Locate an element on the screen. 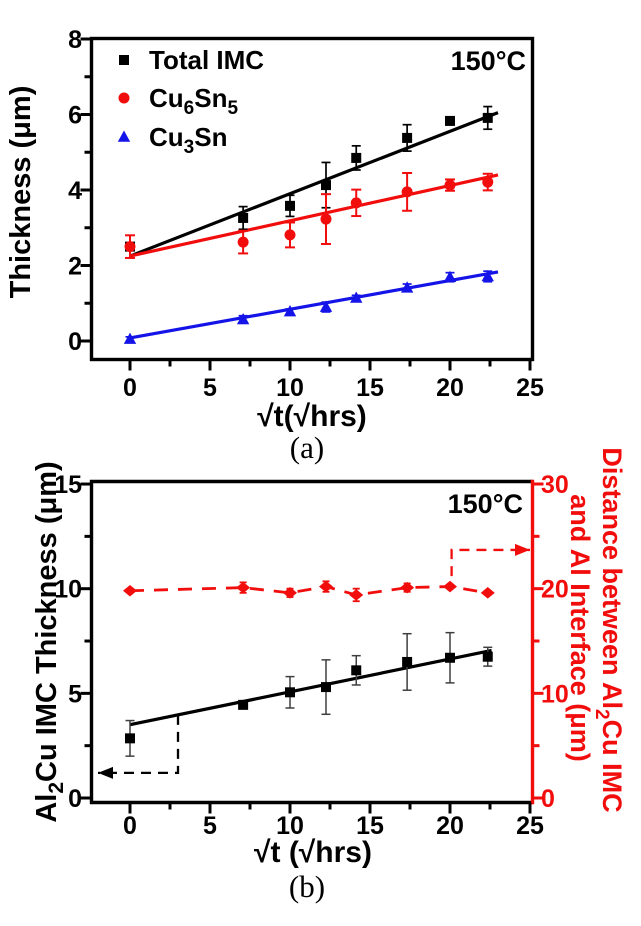  y-tick-label: 6 is located at coordinates (75, 116).